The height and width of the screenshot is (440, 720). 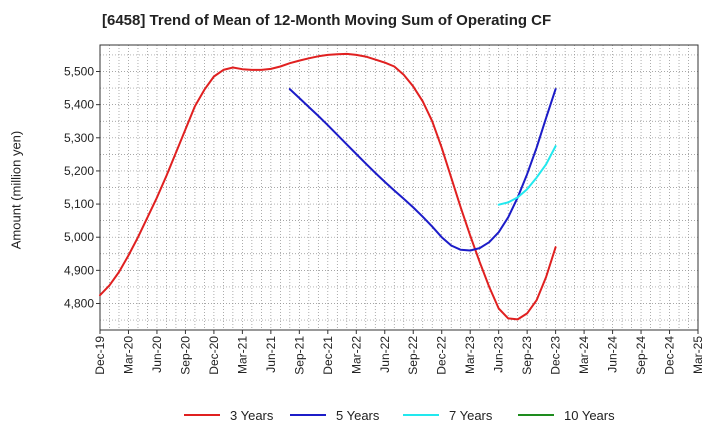 What do you see at coordinates (100, 355) in the screenshot?
I see `x-tick-label: Dec-19` at bounding box center [100, 355].